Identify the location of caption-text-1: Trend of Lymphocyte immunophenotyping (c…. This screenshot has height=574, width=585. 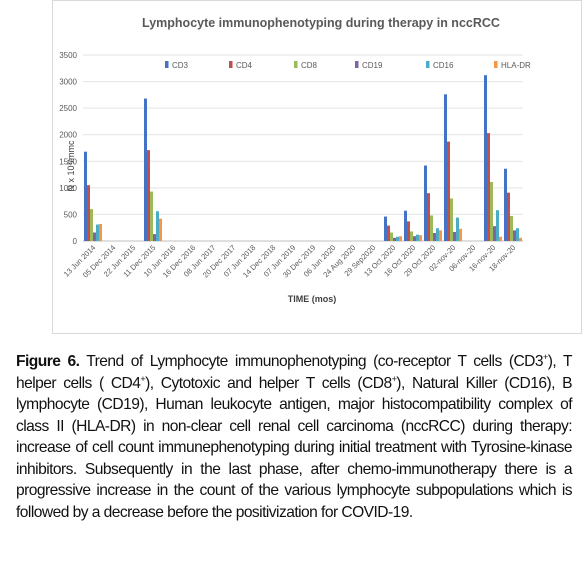
(311, 361).